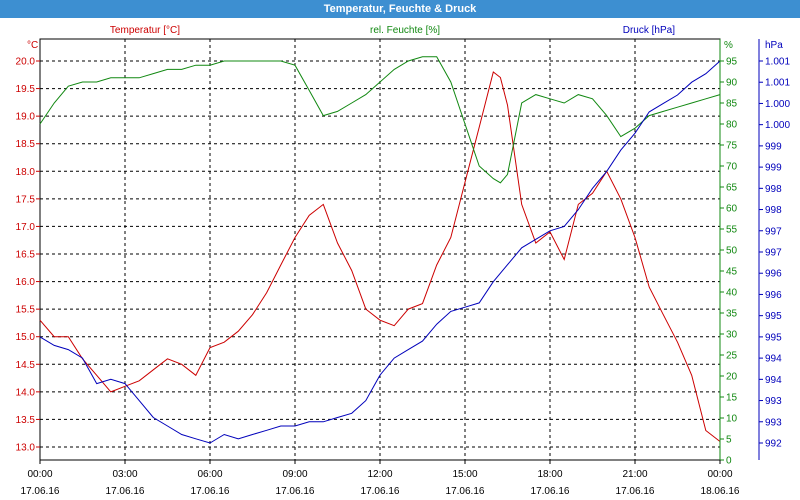  What do you see at coordinates (32, 45) in the screenshot?
I see `temperature-unit-label: °C` at bounding box center [32, 45].